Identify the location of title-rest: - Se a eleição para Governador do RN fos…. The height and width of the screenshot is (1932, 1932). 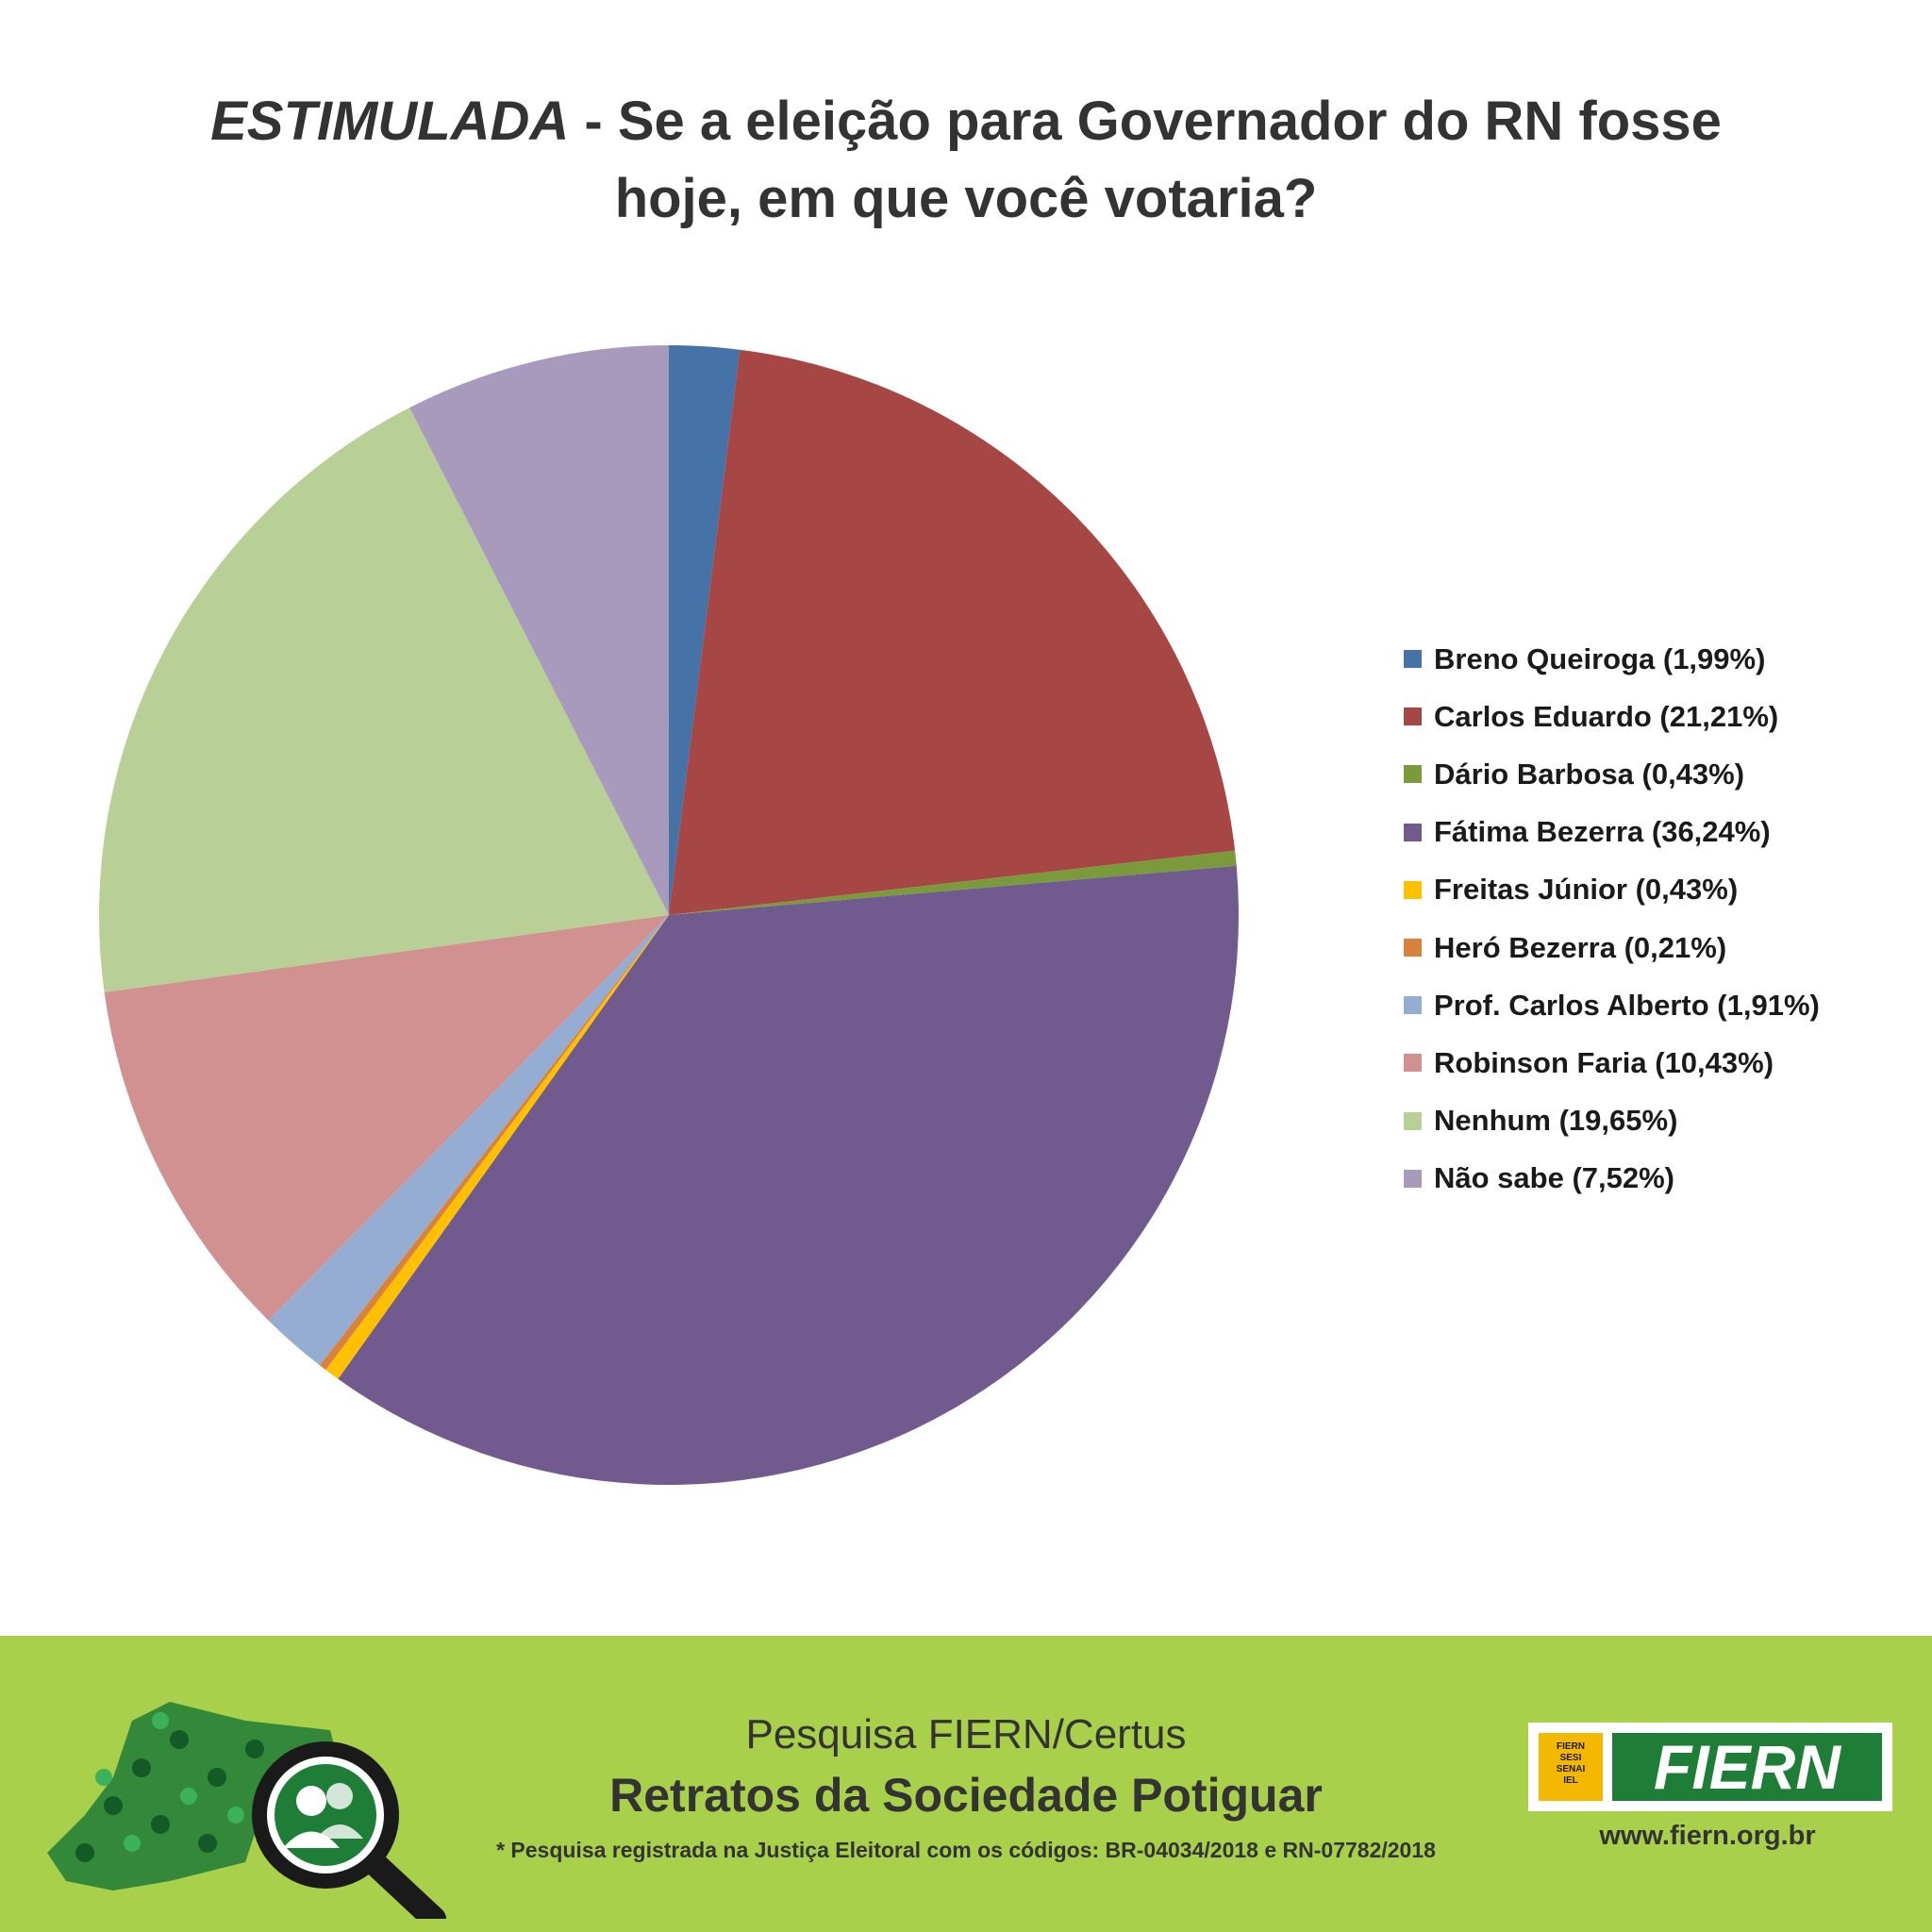
(1145, 122).